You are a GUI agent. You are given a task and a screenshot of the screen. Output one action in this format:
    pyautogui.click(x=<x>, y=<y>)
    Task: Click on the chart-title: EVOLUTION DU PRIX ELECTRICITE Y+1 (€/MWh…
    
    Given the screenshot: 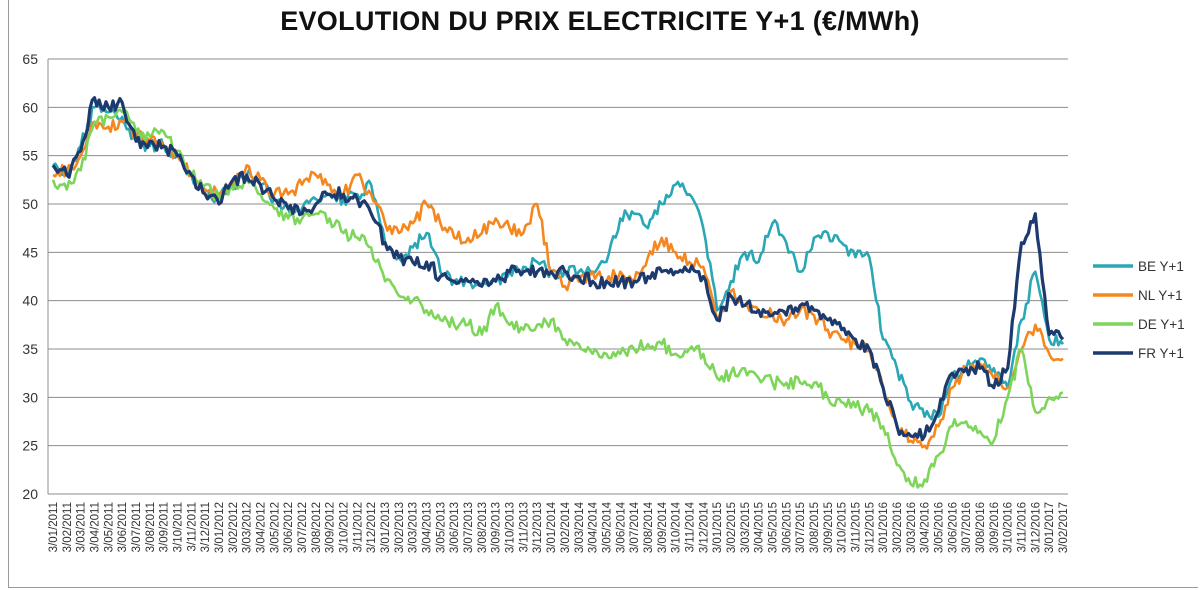 What is the action you would take?
    pyautogui.click(x=600, y=21)
    